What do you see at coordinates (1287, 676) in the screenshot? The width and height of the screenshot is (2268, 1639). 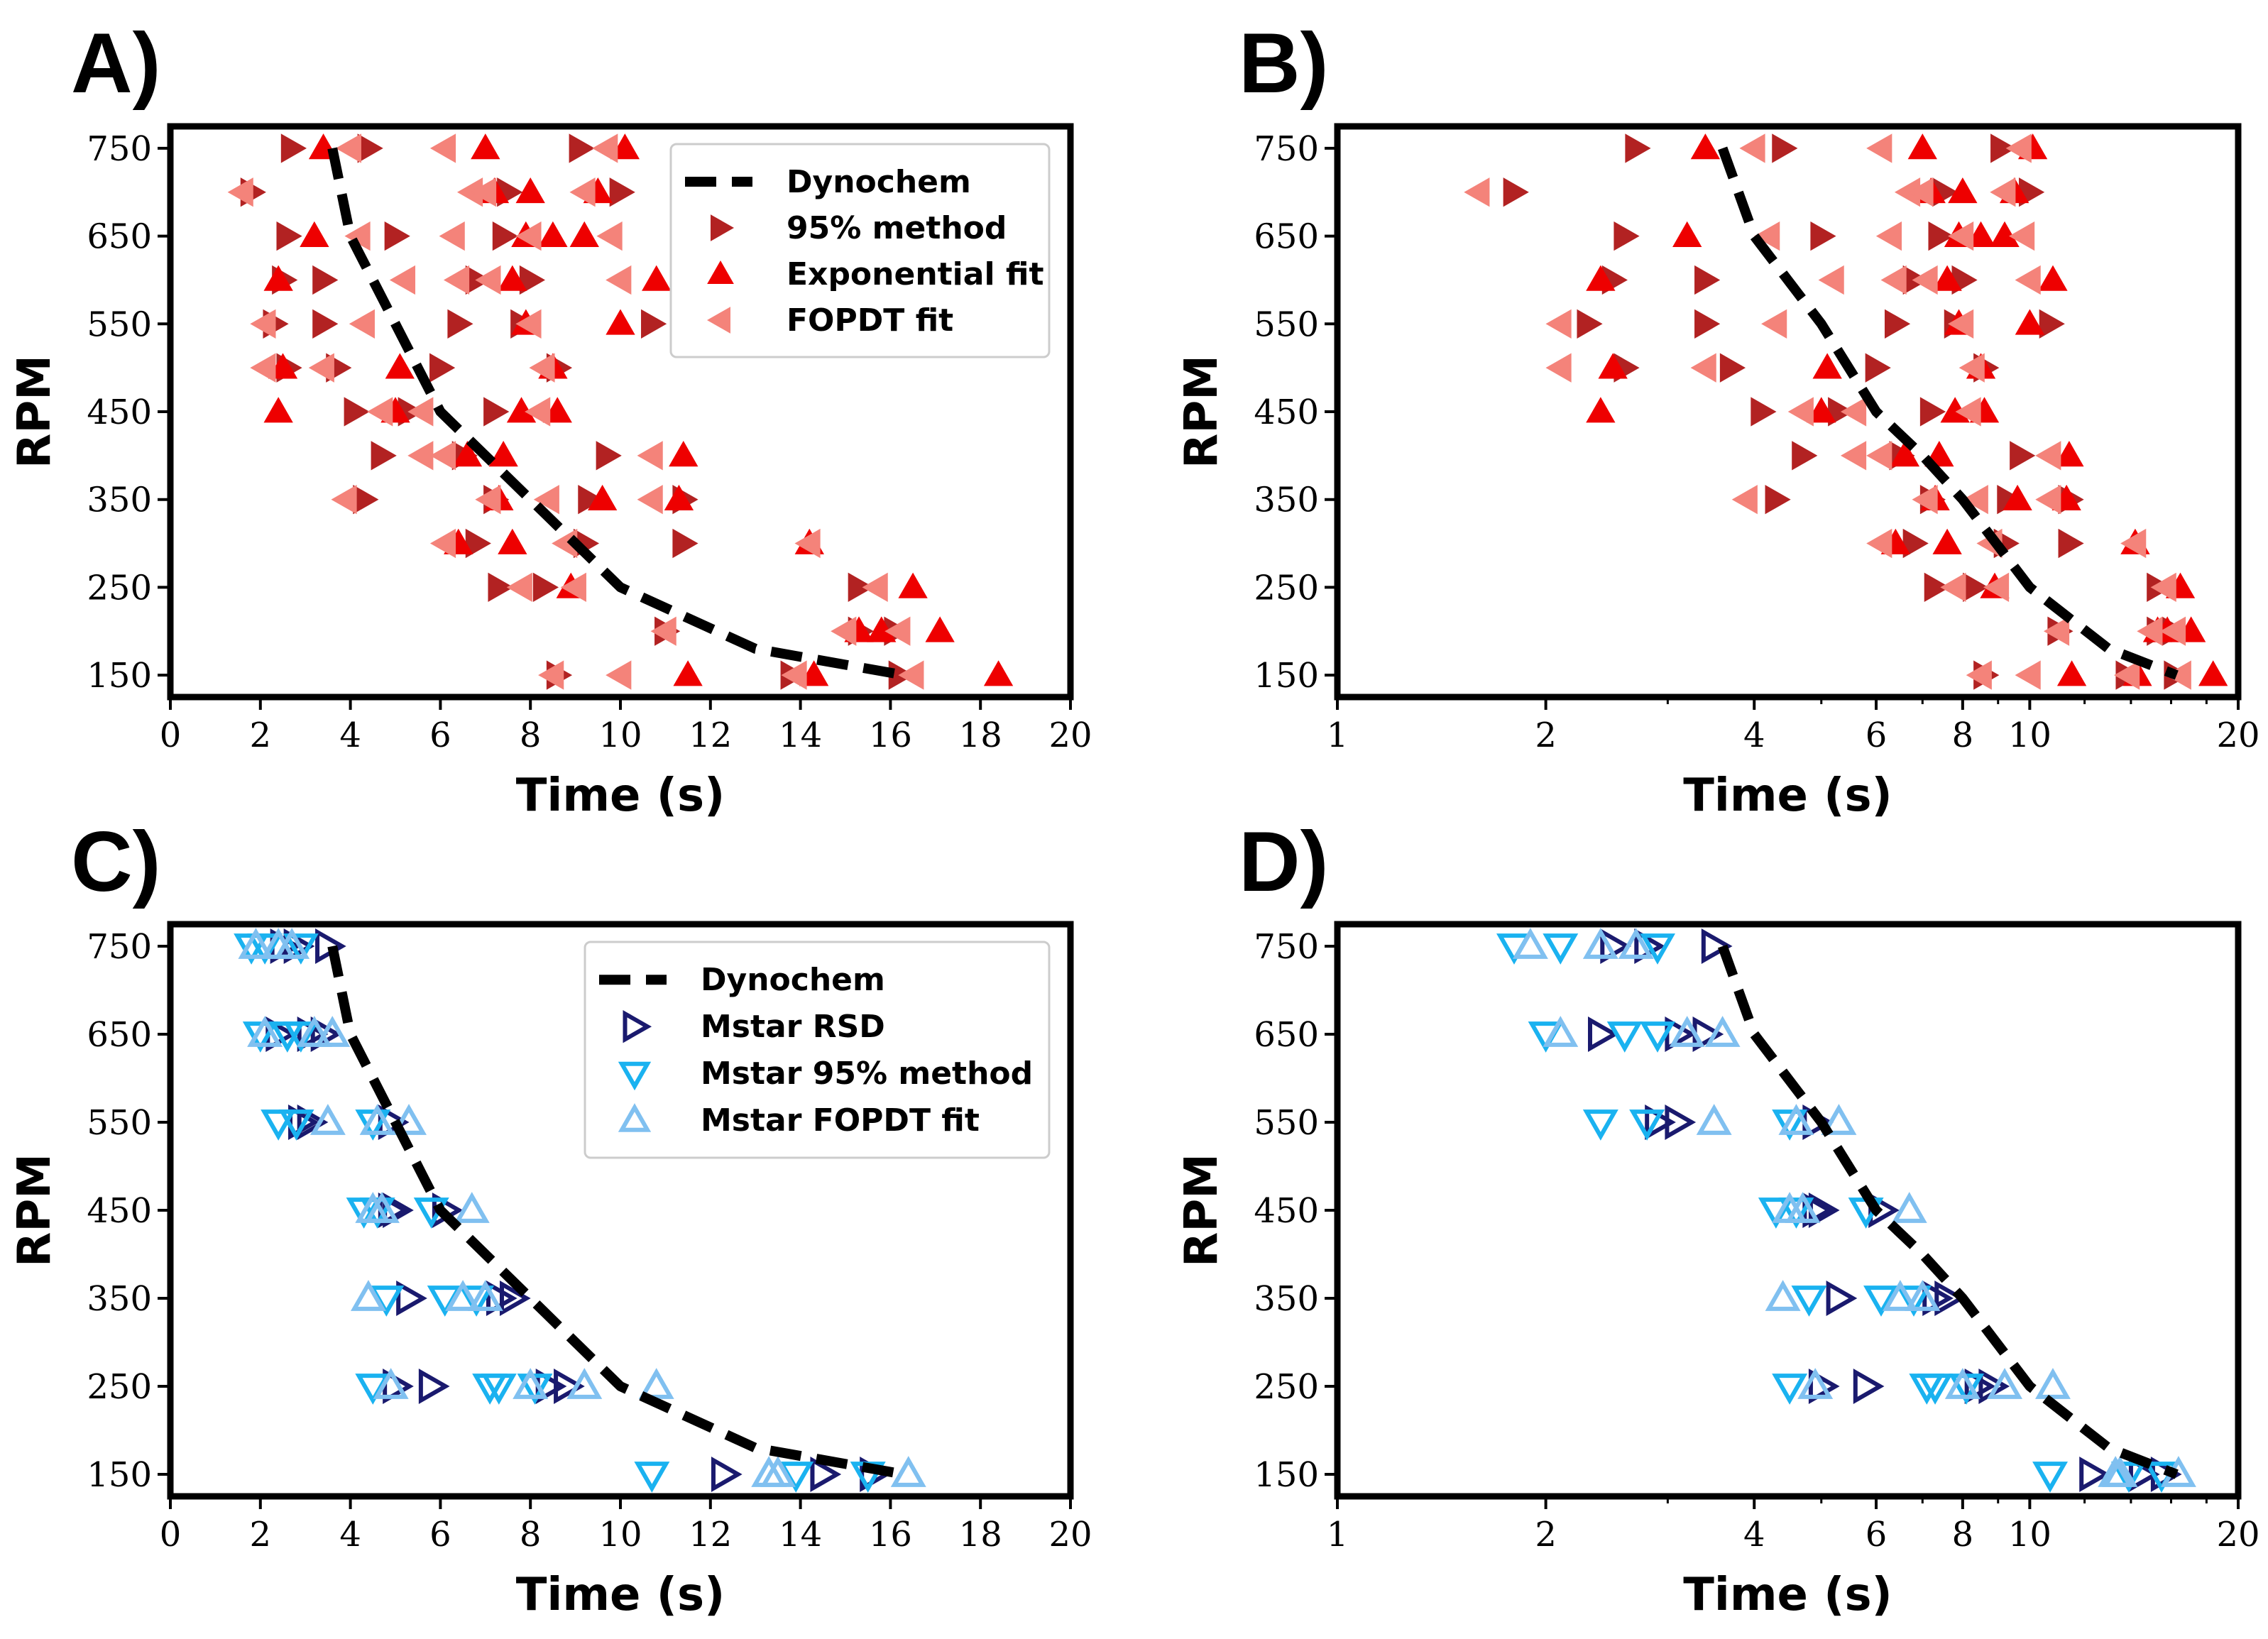 I see `y-tick-label: 150` at bounding box center [1287, 676].